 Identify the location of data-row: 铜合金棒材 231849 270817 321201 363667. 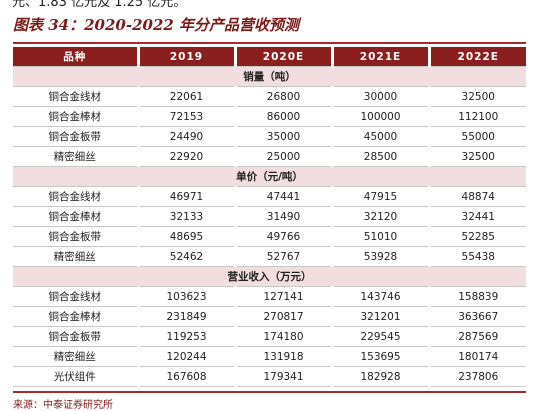
(269, 316).